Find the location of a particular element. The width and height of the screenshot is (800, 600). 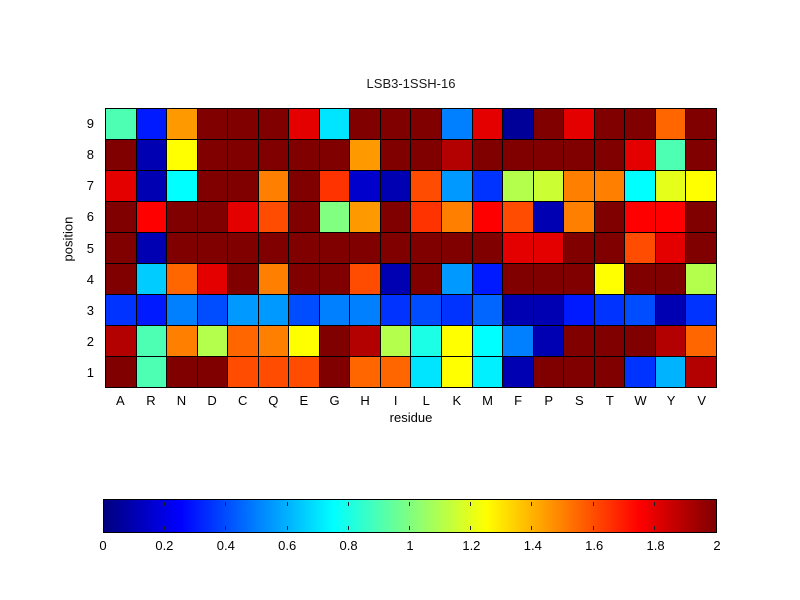

x-tick-label: D is located at coordinates (212, 400).